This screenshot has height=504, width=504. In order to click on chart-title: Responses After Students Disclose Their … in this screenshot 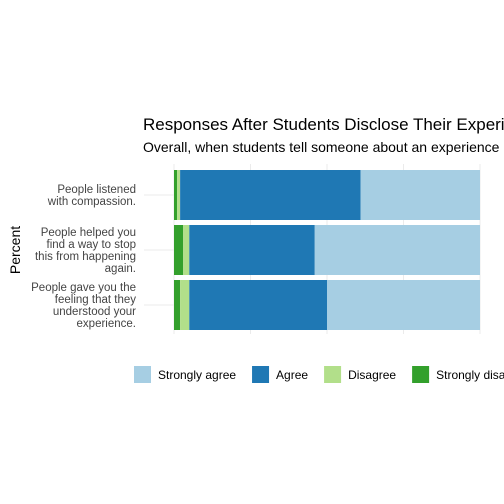, I will do `click(323, 124)`.